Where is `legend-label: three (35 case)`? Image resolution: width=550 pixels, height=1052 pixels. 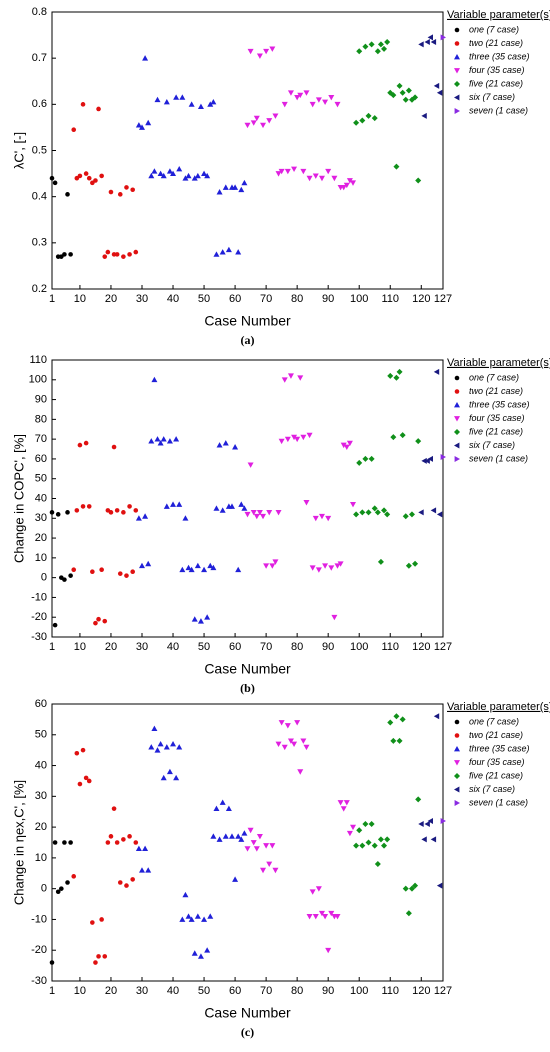 legend-label: three (35 case) is located at coordinates (499, 404).